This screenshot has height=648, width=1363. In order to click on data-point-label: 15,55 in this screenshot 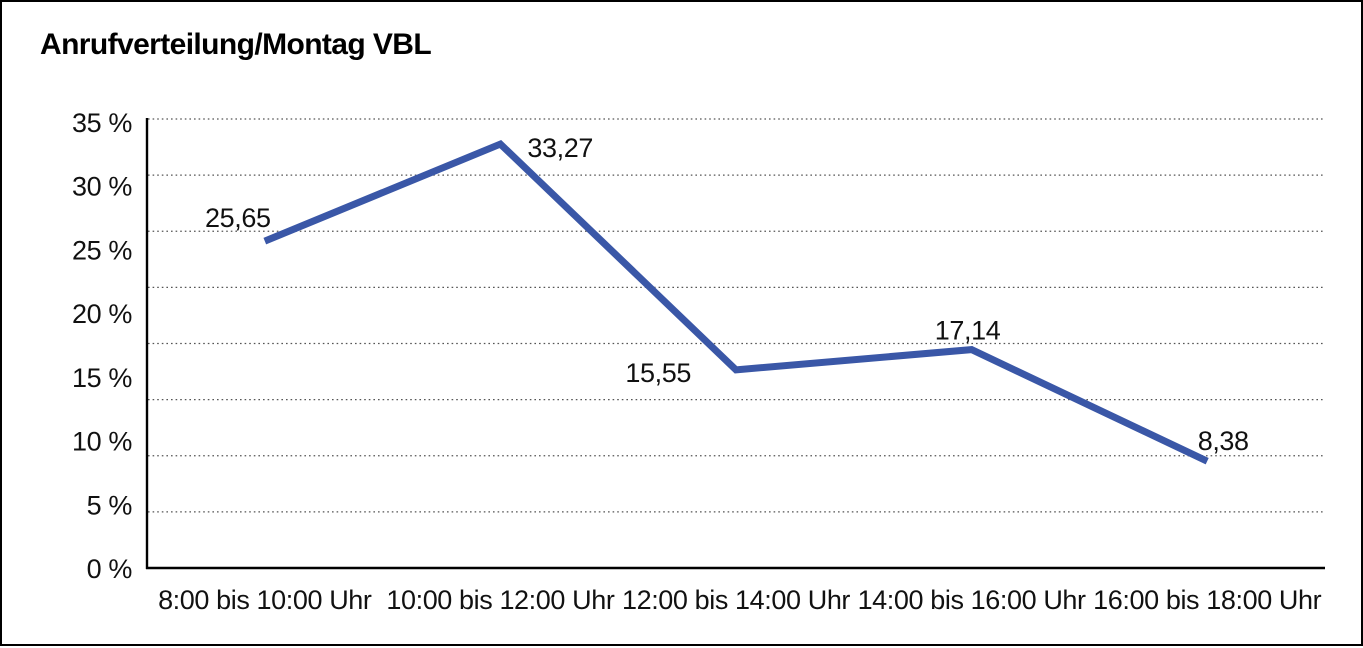, I will do `click(658, 373)`.